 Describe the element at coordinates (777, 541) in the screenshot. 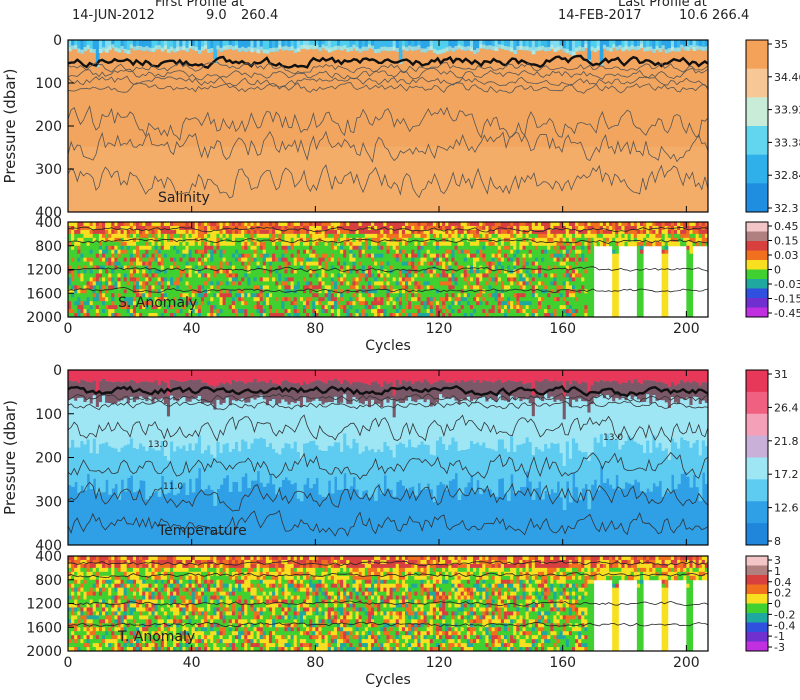

I see `colorbar-label: 8` at that location.